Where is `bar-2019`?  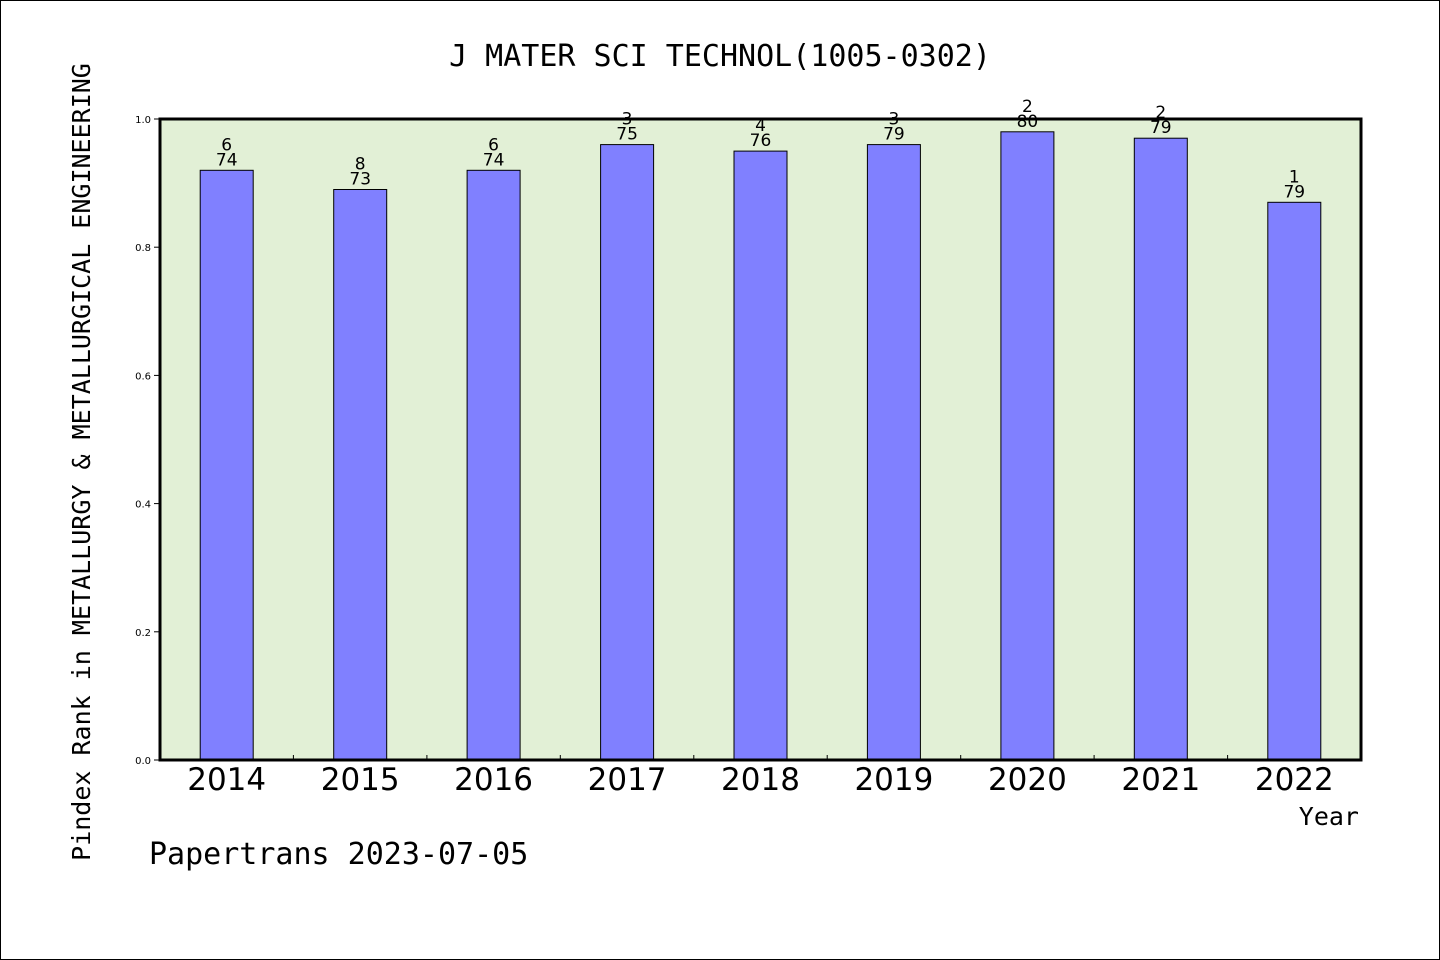
bar-2019 is located at coordinates (893, 452).